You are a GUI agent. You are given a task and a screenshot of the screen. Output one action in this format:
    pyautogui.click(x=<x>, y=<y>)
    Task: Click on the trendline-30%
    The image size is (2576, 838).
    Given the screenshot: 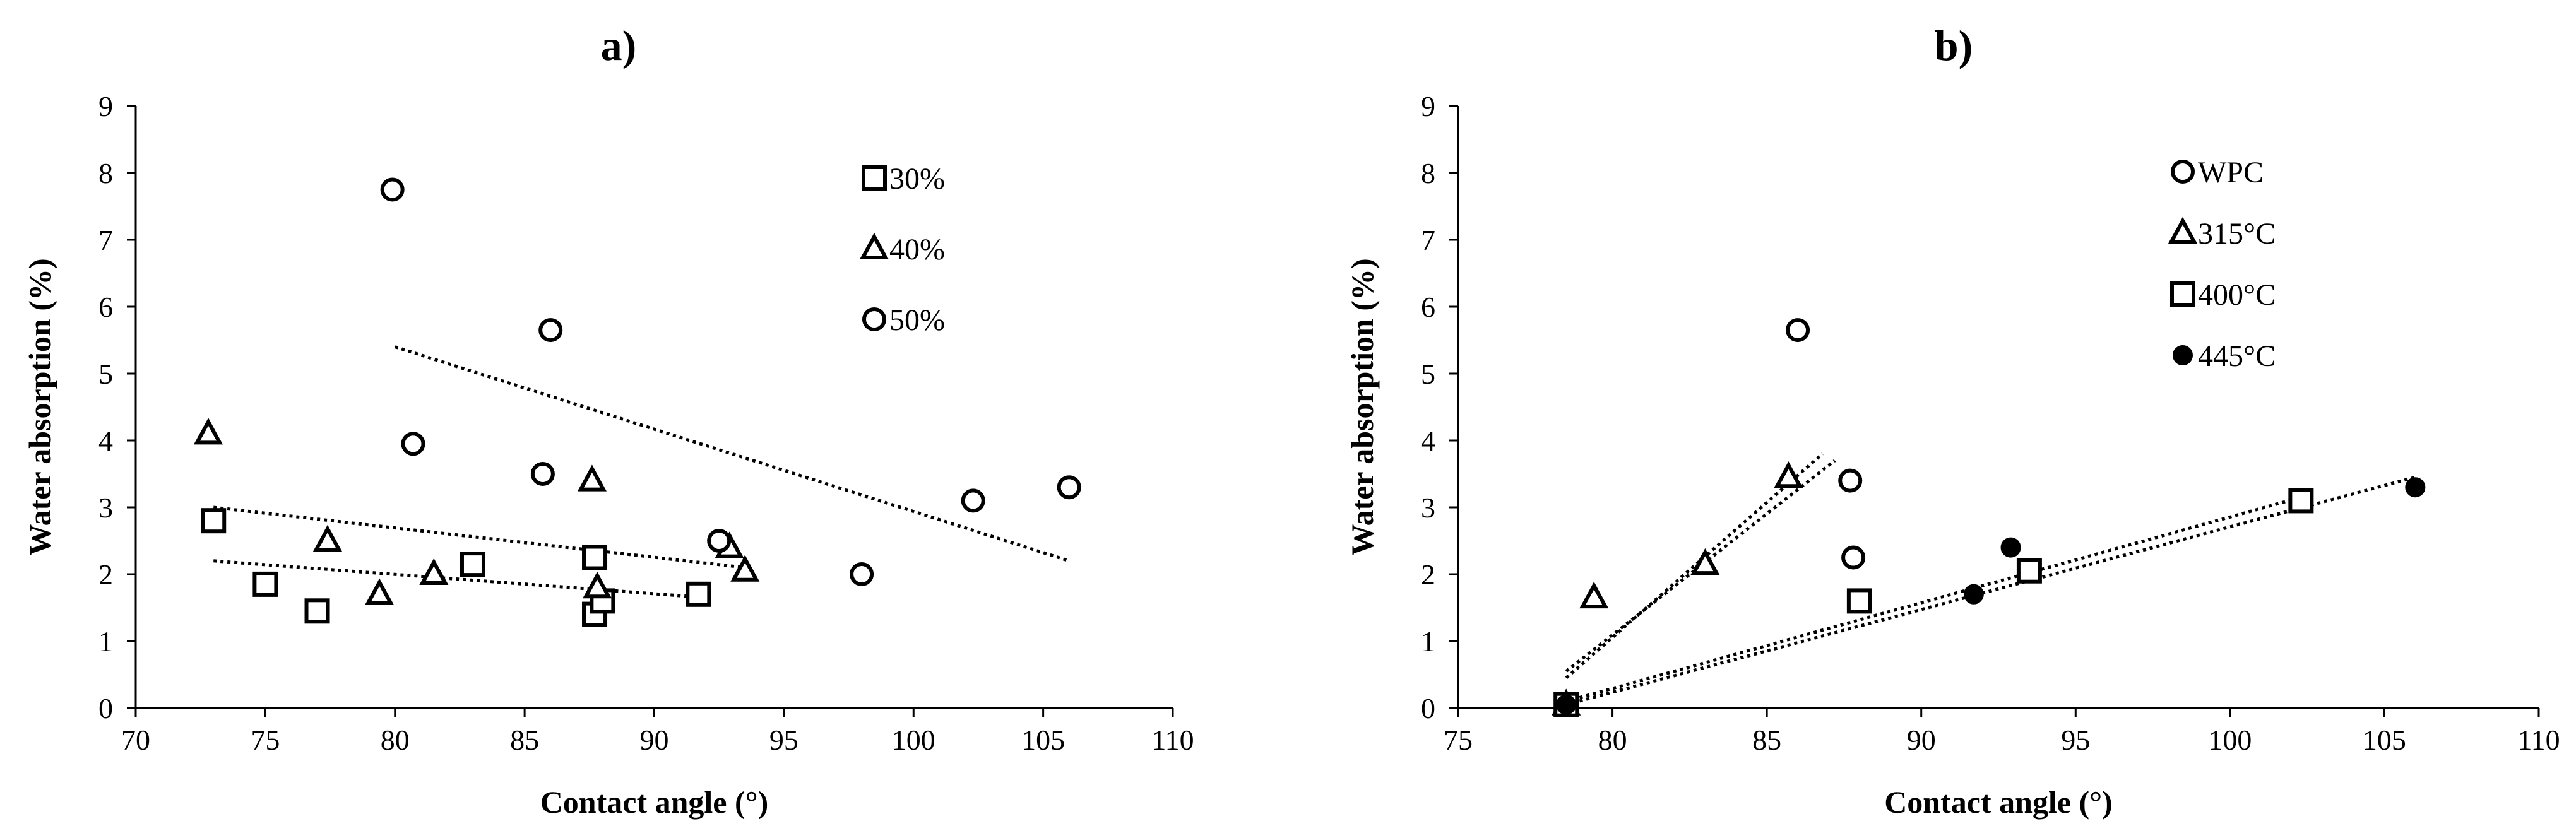 What is the action you would take?
    pyautogui.click(x=459, y=579)
    